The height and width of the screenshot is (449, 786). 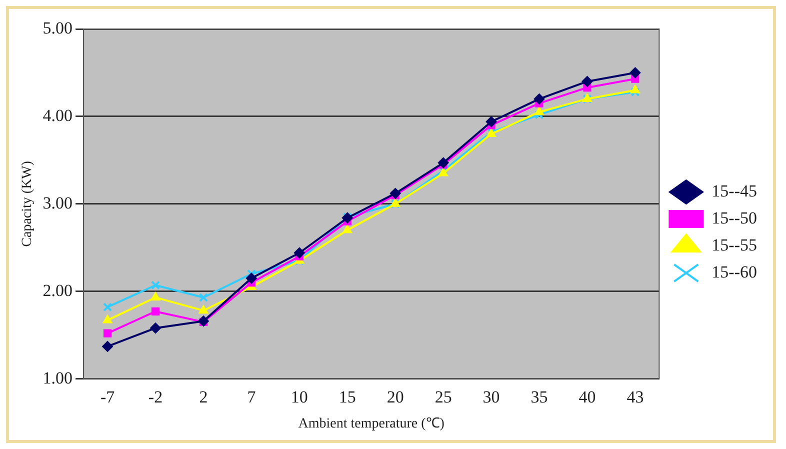 I want to click on x-axis-title: Ambient temperature (℃), so click(x=371, y=424).